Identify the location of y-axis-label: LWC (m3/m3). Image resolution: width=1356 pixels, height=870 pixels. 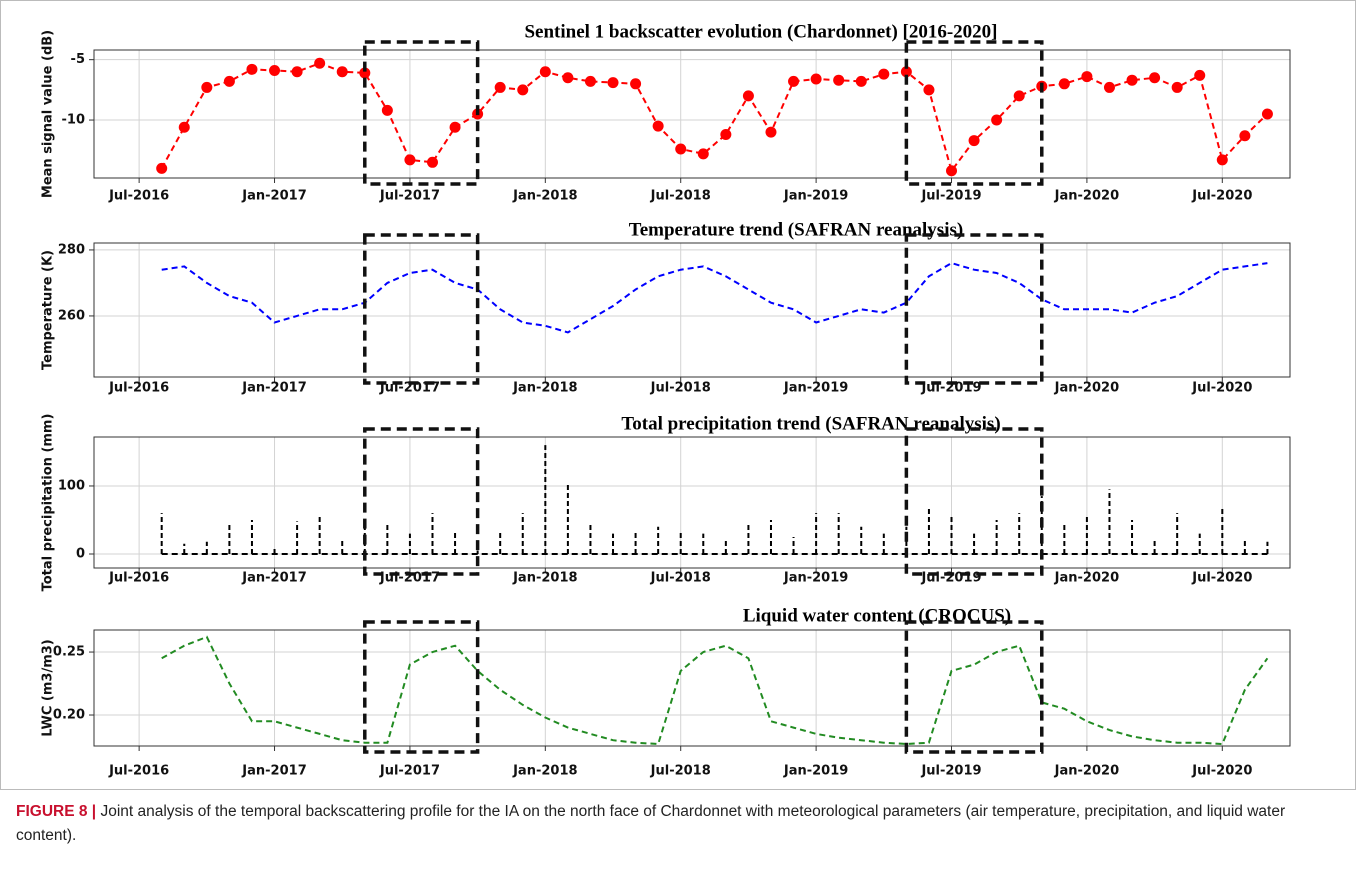
(48, 688).